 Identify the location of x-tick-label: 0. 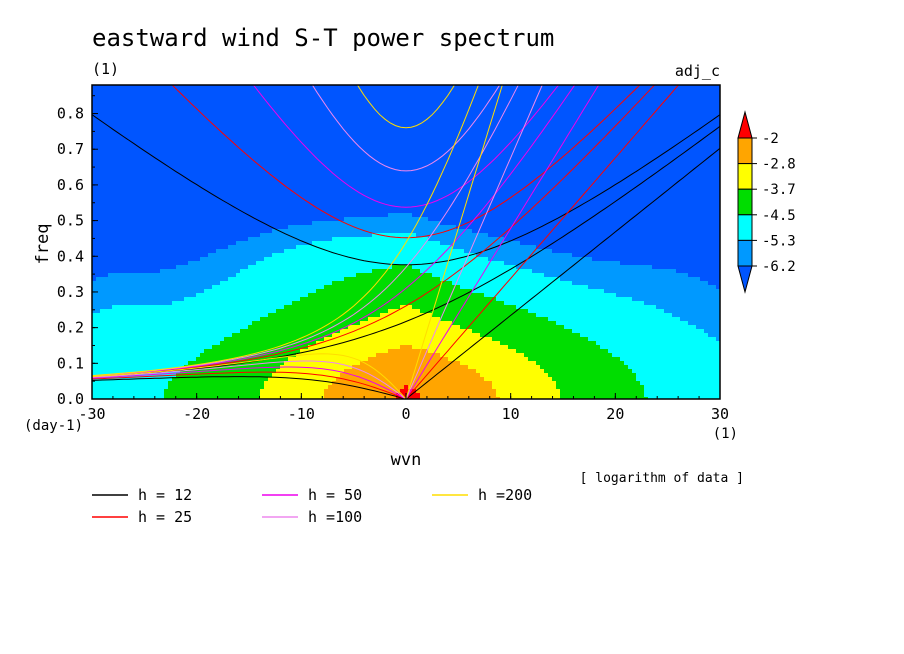
(405, 414).